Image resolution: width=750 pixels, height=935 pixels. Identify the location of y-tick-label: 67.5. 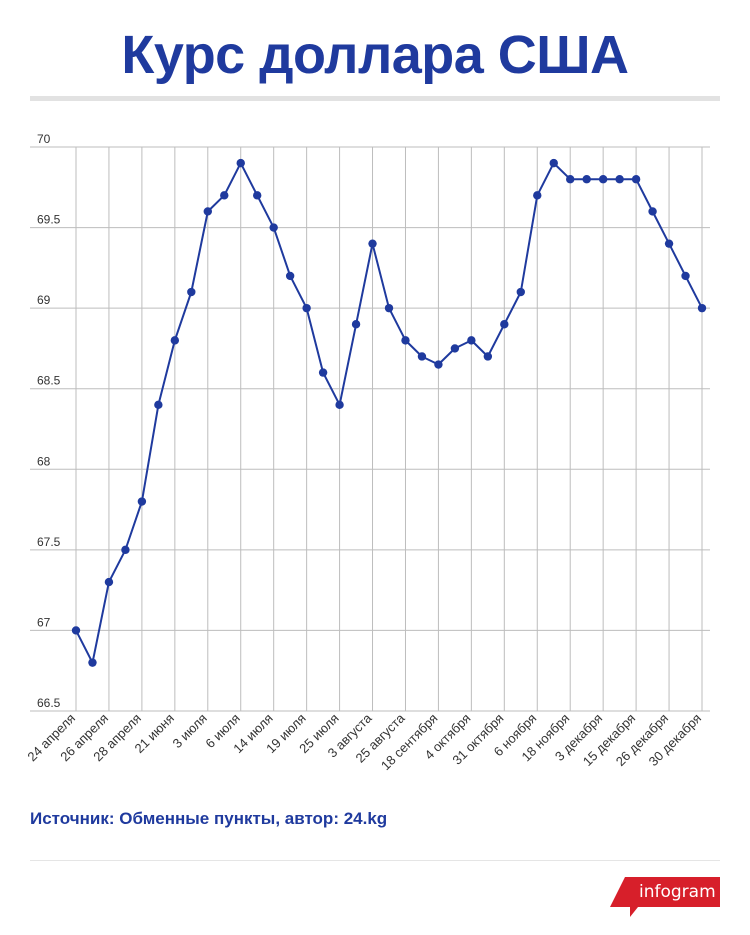
(49, 542).